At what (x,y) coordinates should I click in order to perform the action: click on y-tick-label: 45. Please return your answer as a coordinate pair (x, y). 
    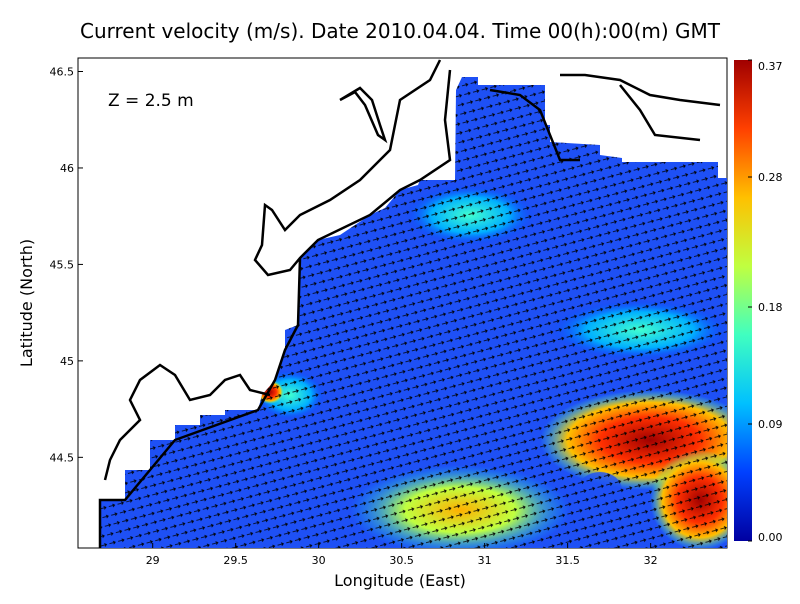
    Looking at the image, I should click on (67, 361).